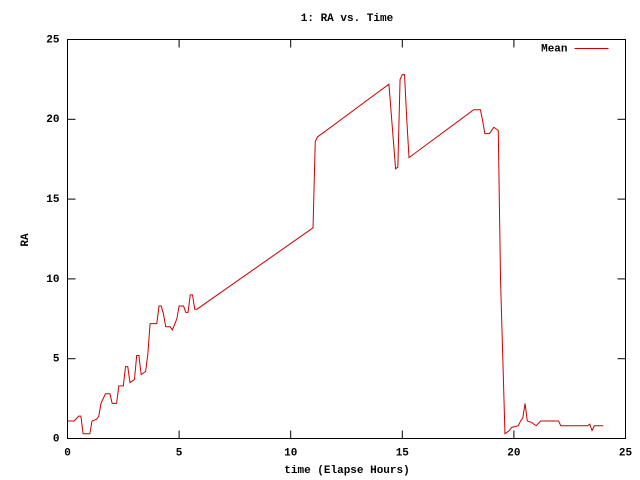  Describe the element at coordinates (52, 280) in the screenshot. I see `y-tick-label: 10` at that location.